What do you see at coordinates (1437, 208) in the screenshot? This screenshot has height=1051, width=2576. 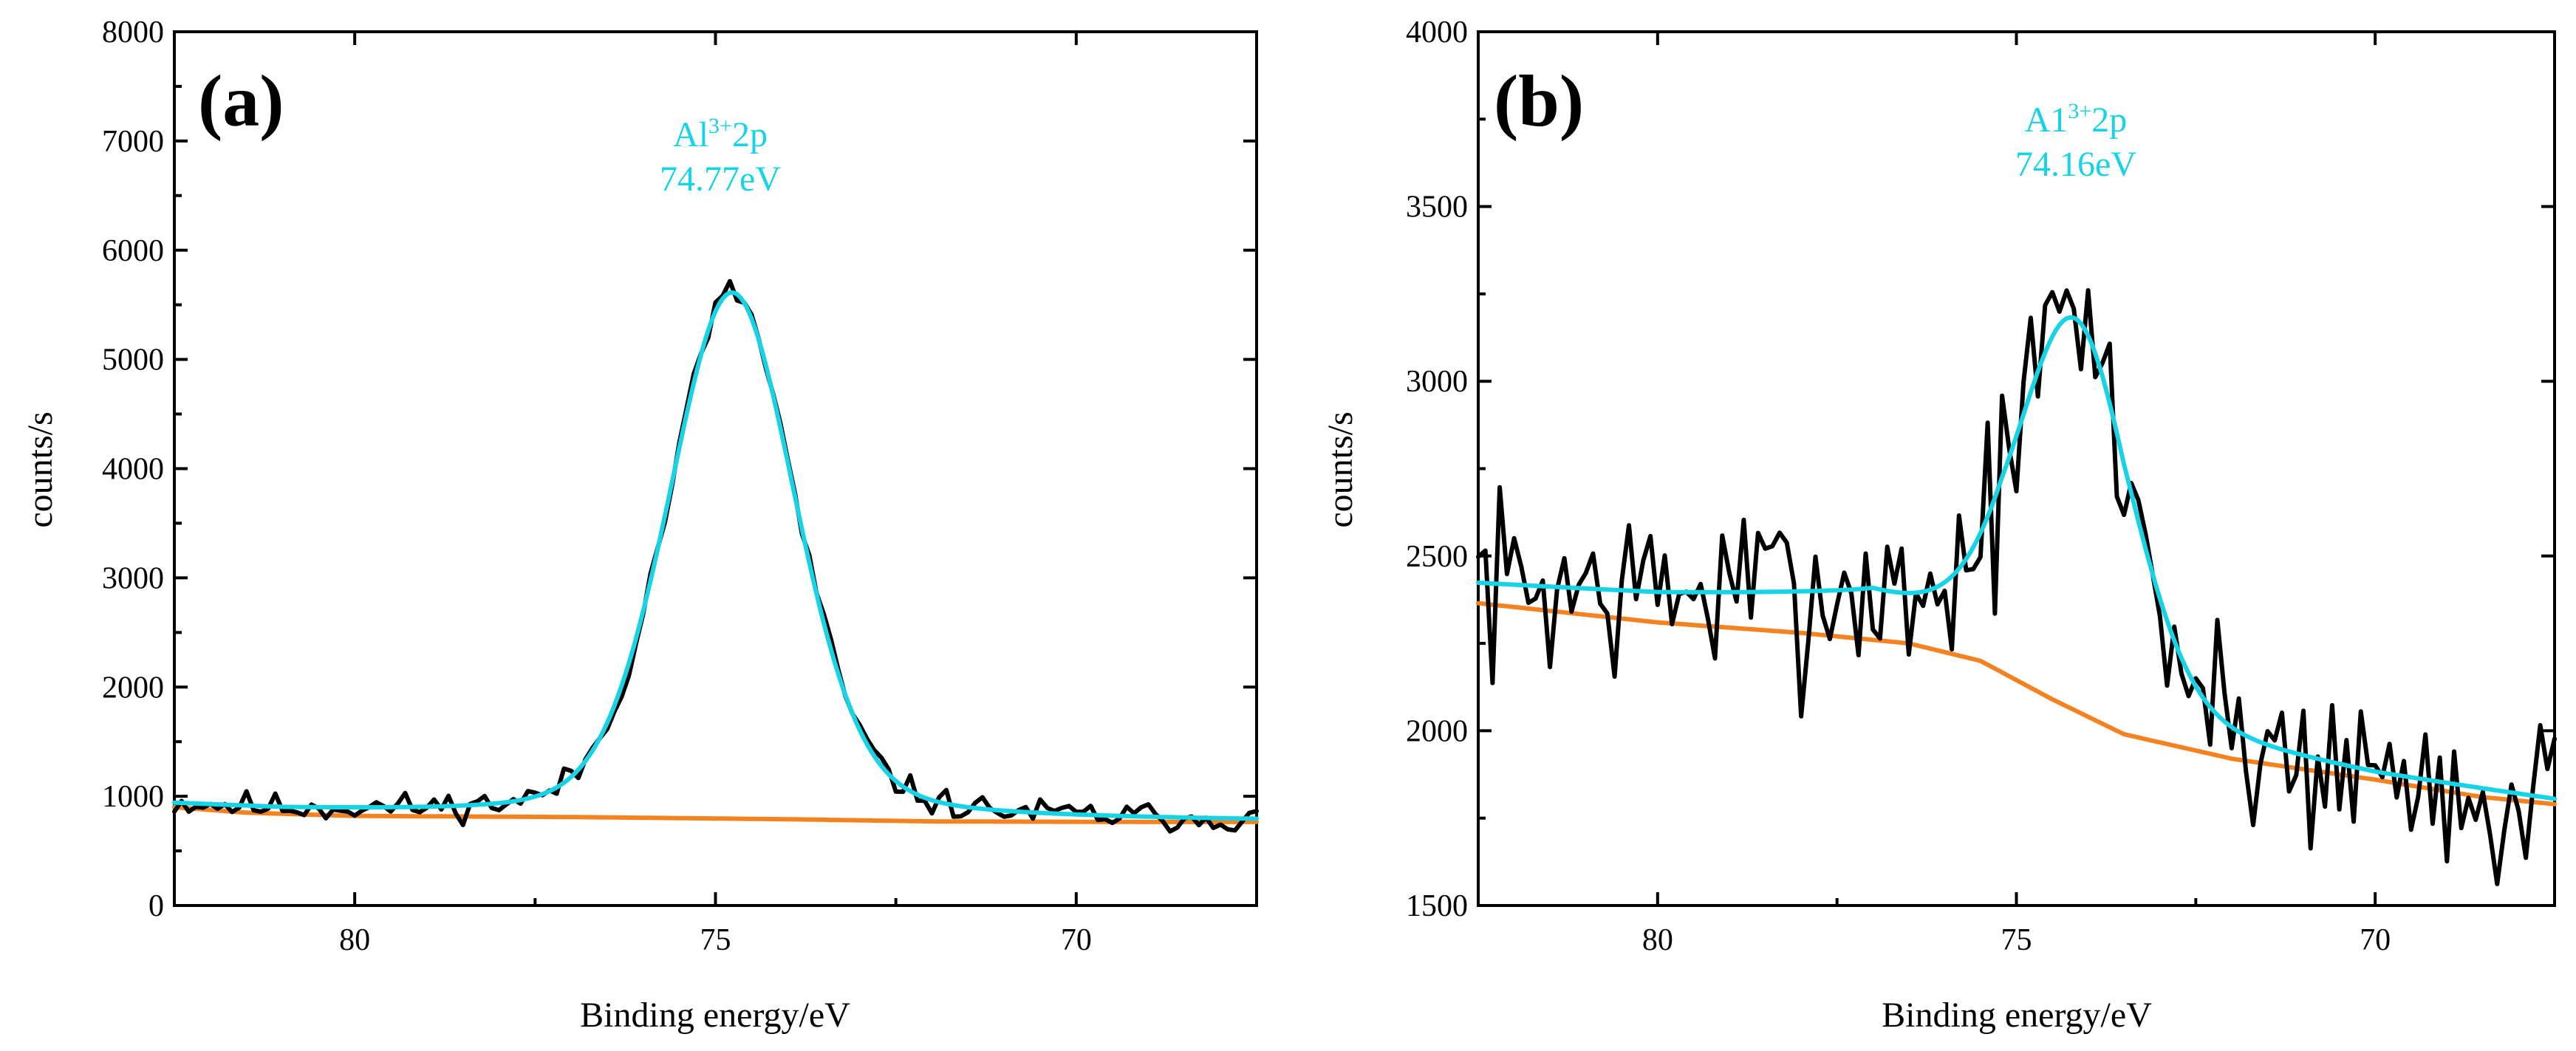 I see `y-tick-label: 3500` at bounding box center [1437, 208].